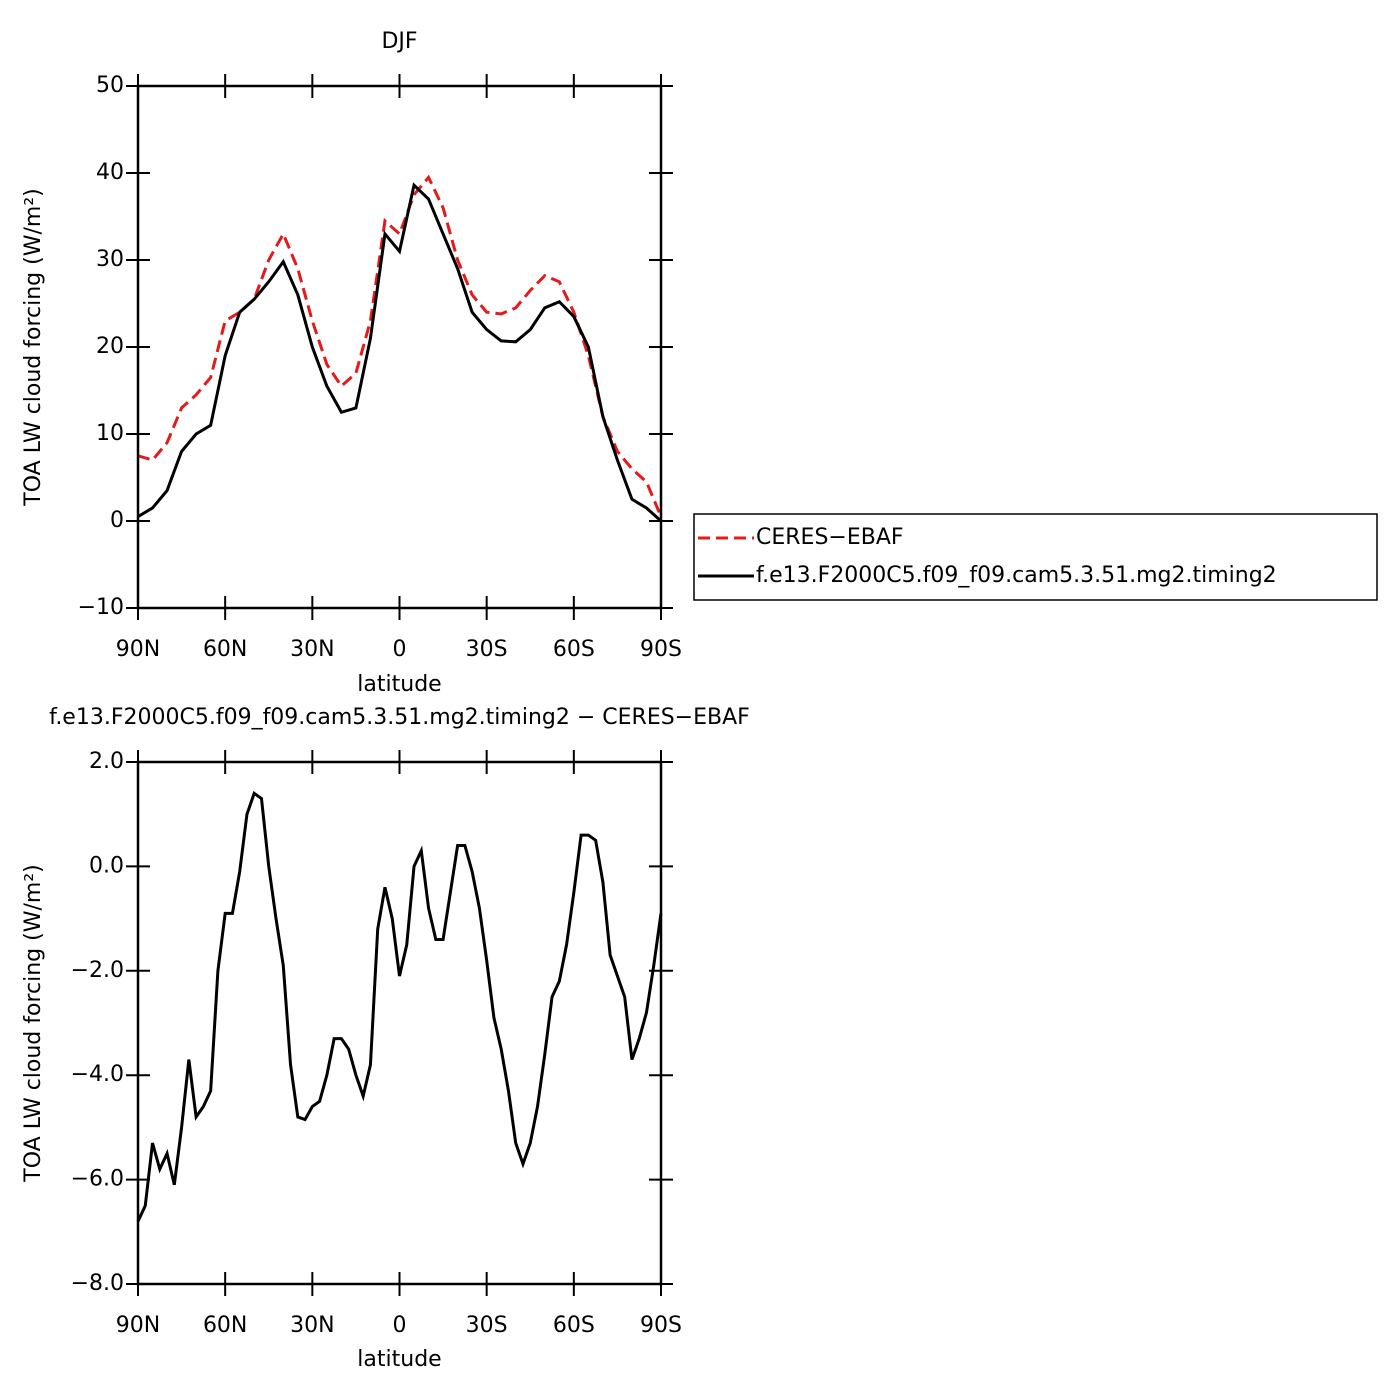 The image size is (1397, 1397). I want to click on y-tick-label: −4.0, so click(97, 1074).